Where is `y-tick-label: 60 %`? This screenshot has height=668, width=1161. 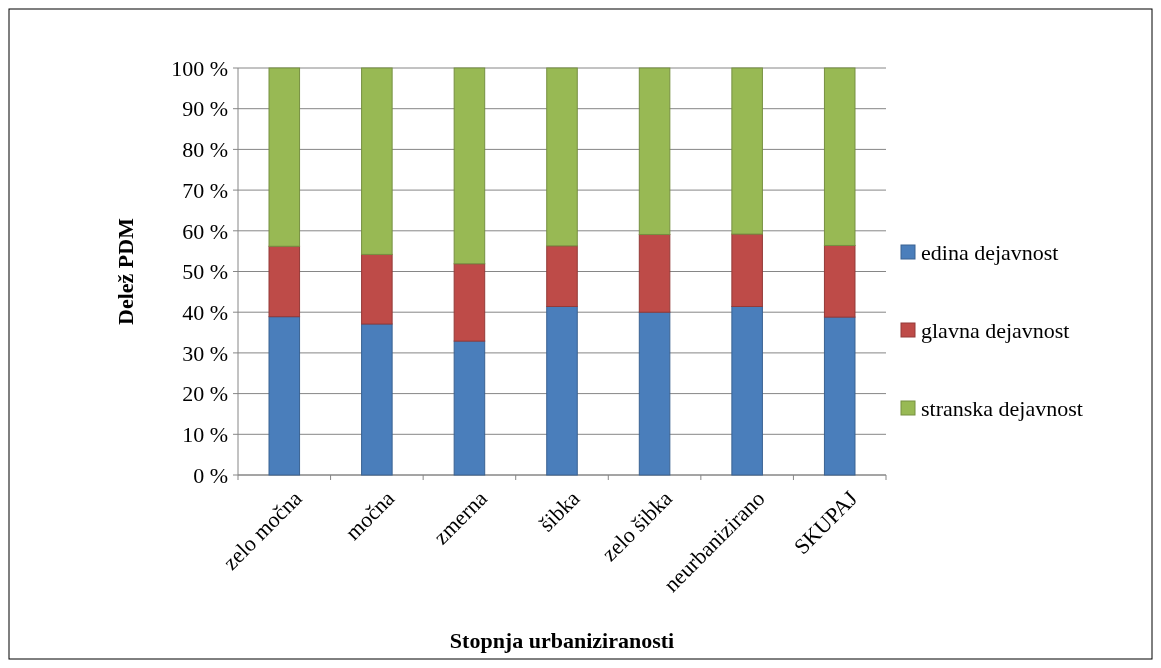
y-tick-label: 60 % is located at coordinates (205, 231).